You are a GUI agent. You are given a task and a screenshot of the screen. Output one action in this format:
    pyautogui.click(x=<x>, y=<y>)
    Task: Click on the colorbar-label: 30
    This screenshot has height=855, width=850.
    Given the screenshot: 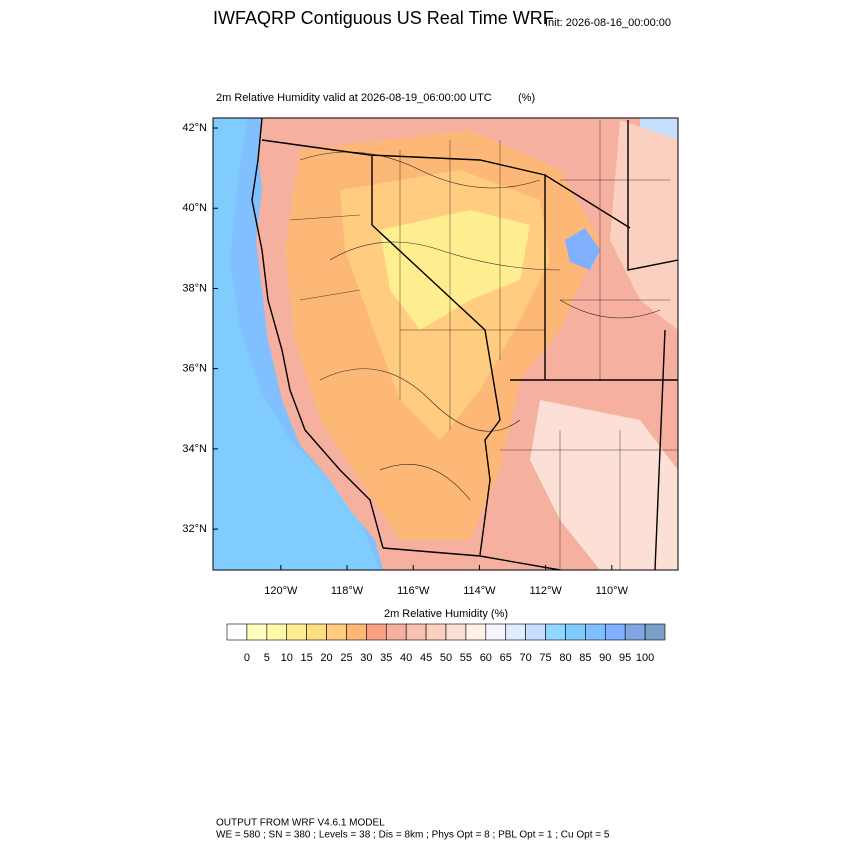 What is the action you would take?
    pyautogui.click(x=366, y=658)
    